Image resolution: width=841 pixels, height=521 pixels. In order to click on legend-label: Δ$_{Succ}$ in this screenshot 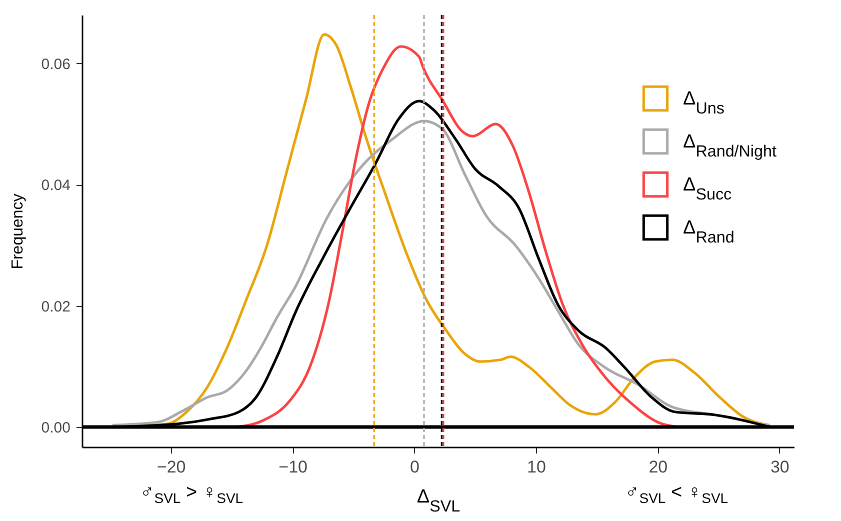, I will do `click(707, 189)`.